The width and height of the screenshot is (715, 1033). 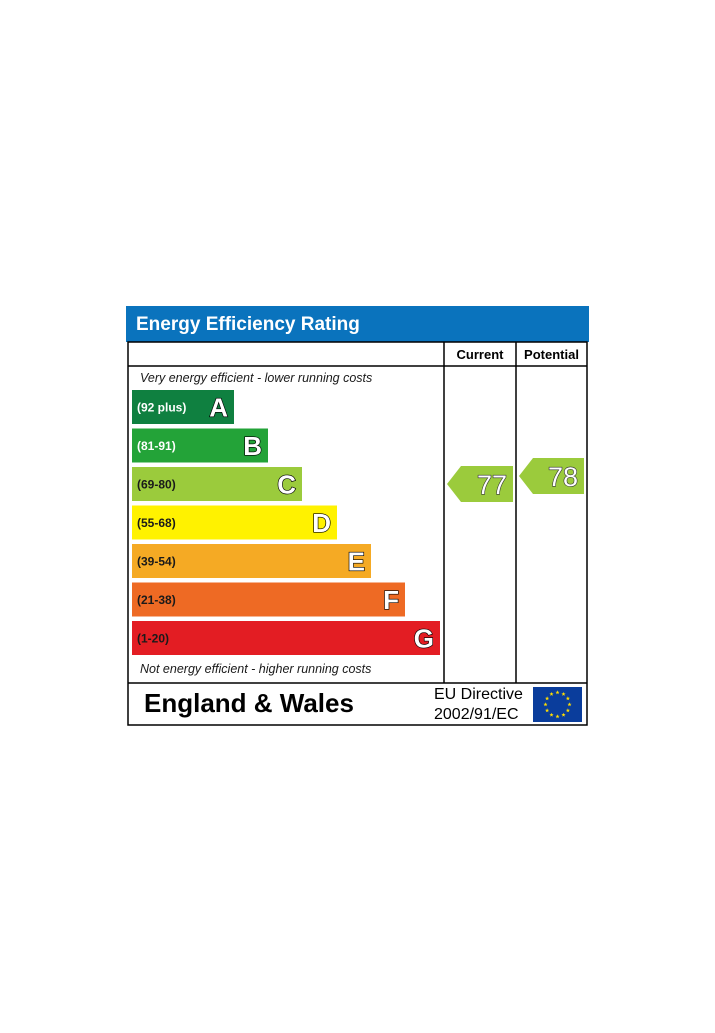 I want to click on band-d-bar, so click(x=234, y=522).